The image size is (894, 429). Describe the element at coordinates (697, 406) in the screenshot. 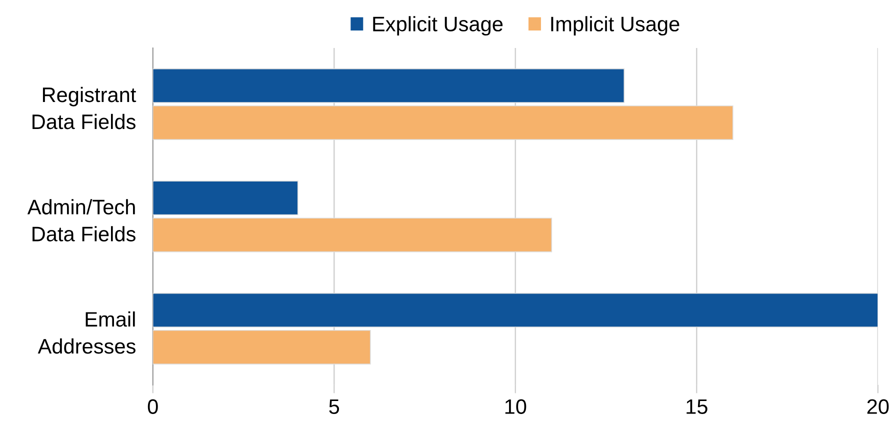

I see `x-tick-label: 15` at that location.